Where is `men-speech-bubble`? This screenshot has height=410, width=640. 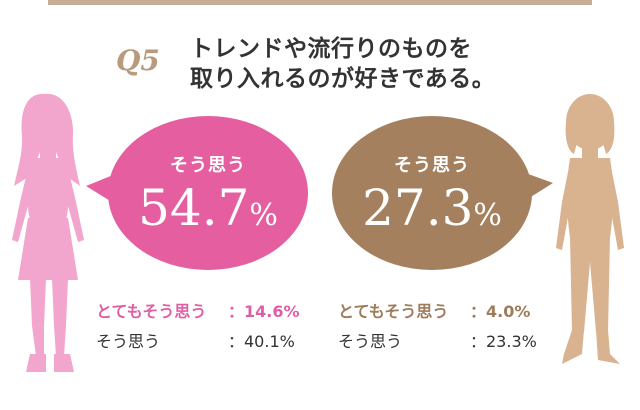
men-speech-bubble is located at coordinates (442, 193).